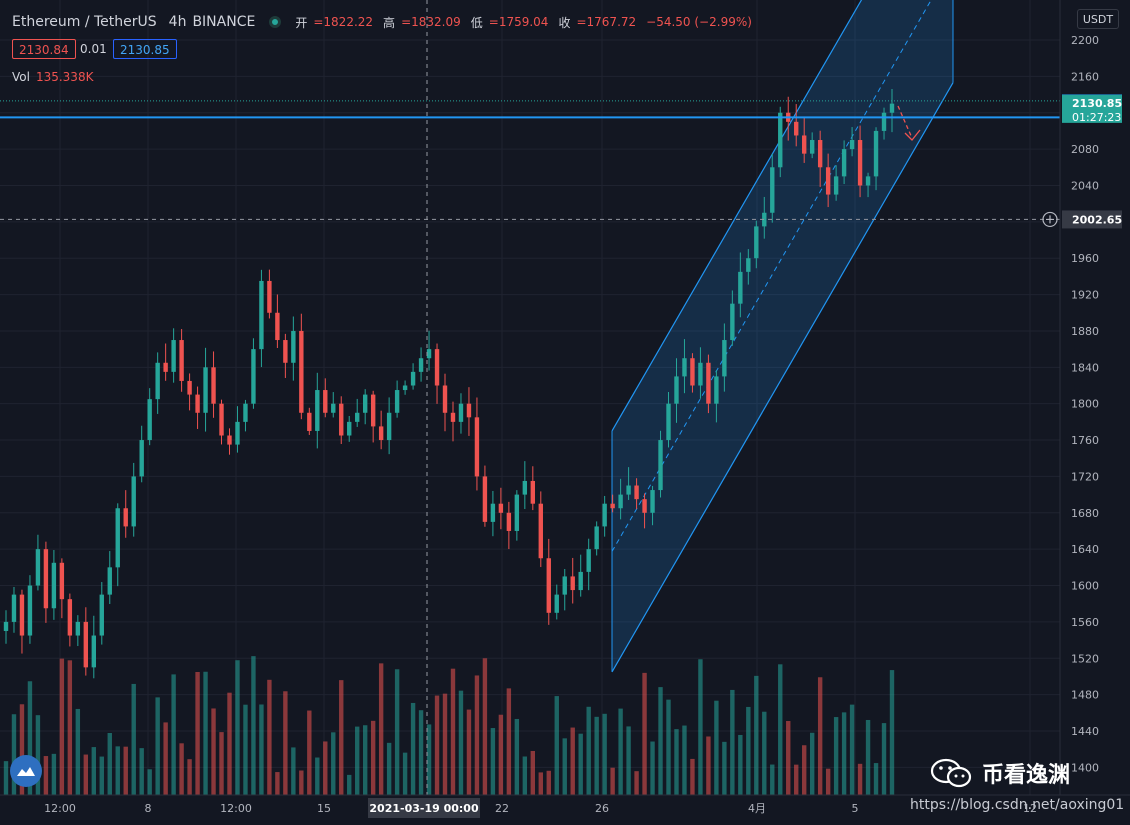 The height and width of the screenshot is (825, 1130). Describe the element at coordinates (565, 806) in the screenshot. I see `time-axis: 12:00 8 12:00 15 22 26 4月 5 12 2021-03-19 00:00` at that location.